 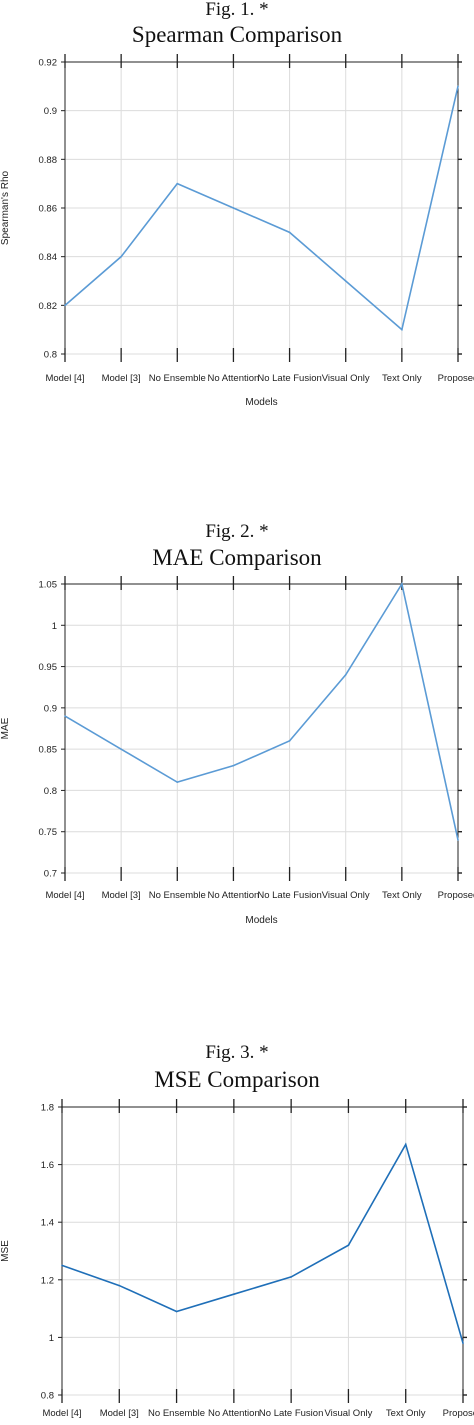 What do you see at coordinates (47, 1108) in the screenshot?
I see `y-tick-label: 1.8` at bounding box center [47, 1108].